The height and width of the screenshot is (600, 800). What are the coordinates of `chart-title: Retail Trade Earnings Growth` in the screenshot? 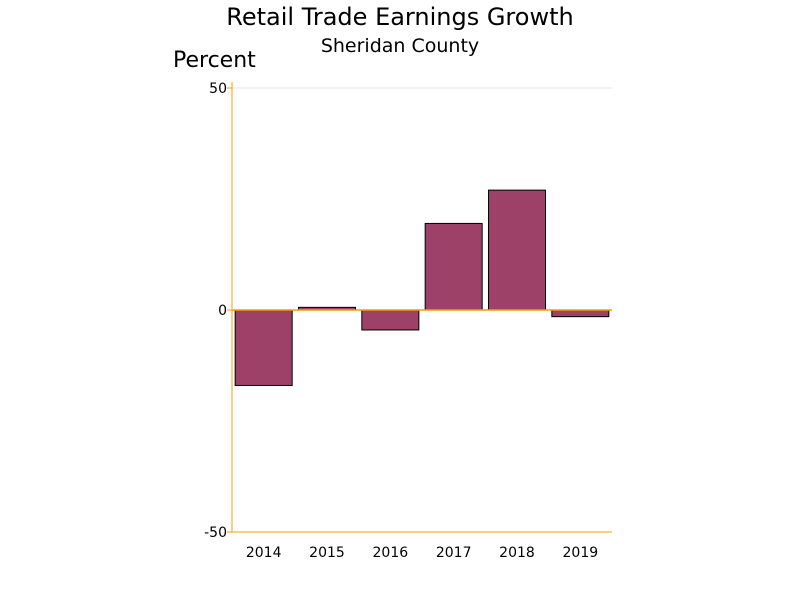 It's located at (399, 17).